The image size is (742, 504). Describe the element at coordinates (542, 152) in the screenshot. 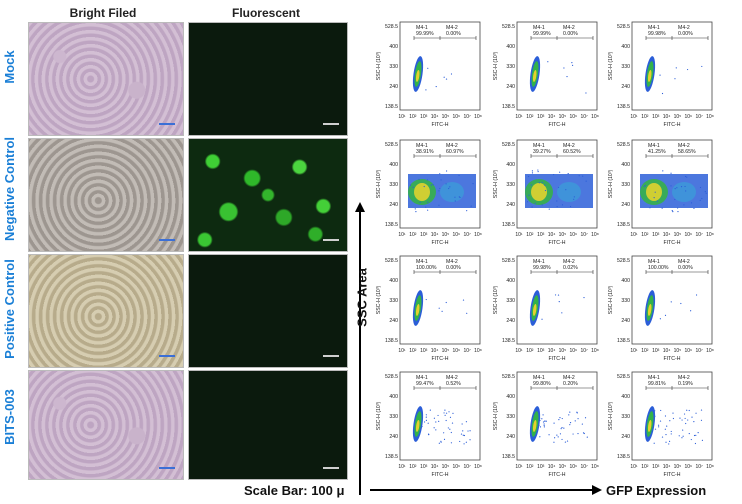

I see `gate-m41-value: 39.27%` at that location.